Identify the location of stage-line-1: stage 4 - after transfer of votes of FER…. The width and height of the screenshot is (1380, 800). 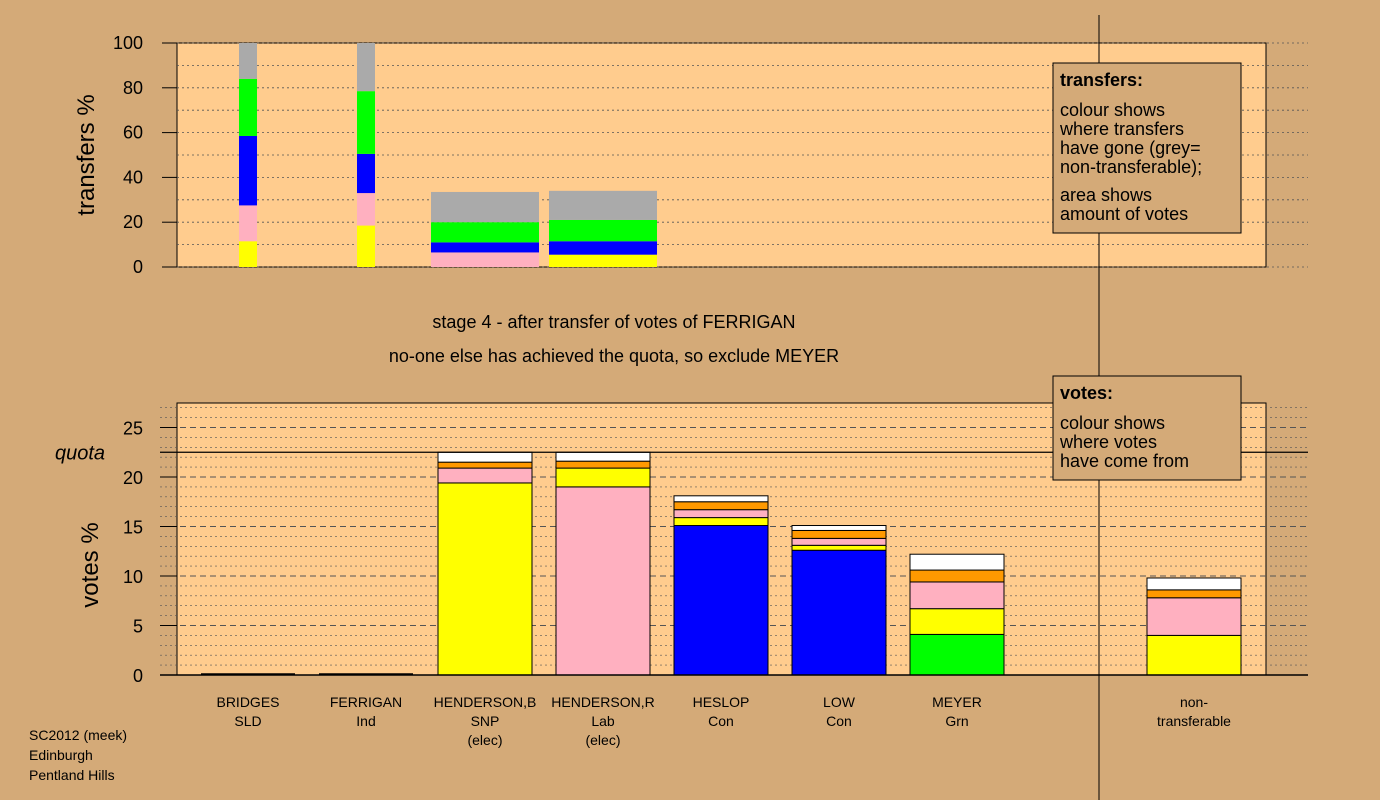
(613, 322).